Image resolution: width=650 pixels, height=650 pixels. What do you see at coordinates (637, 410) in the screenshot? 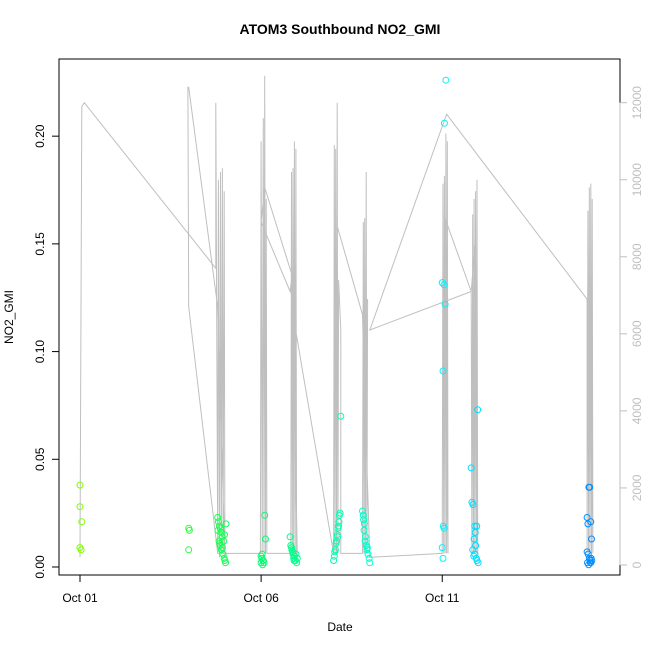
I see `y-right-tick-label: 4000` at bounding box center [637, 410].